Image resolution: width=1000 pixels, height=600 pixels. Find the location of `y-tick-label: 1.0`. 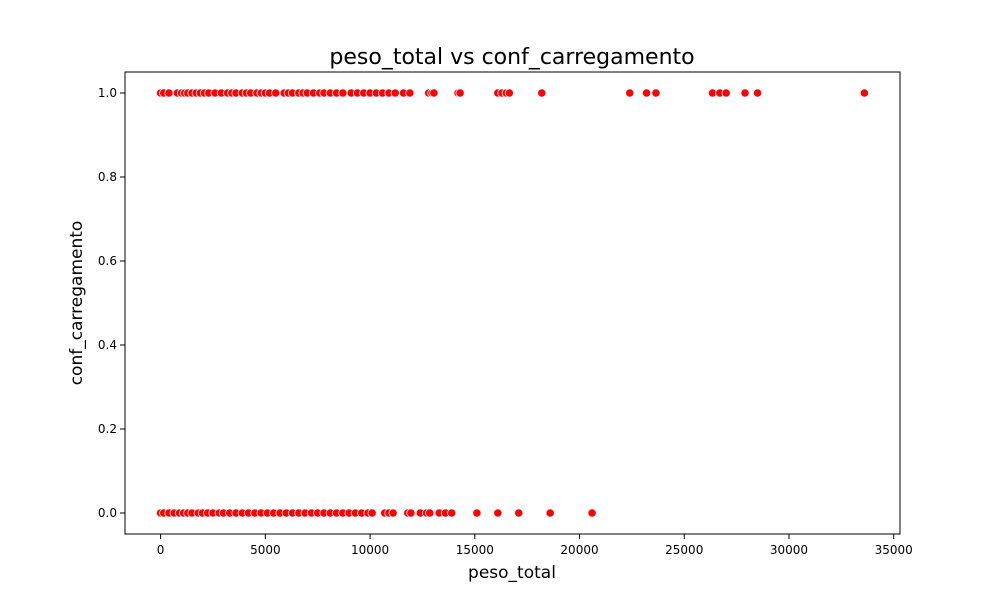

y-tick-label: 1.0 is located at coordinates (107, 93).